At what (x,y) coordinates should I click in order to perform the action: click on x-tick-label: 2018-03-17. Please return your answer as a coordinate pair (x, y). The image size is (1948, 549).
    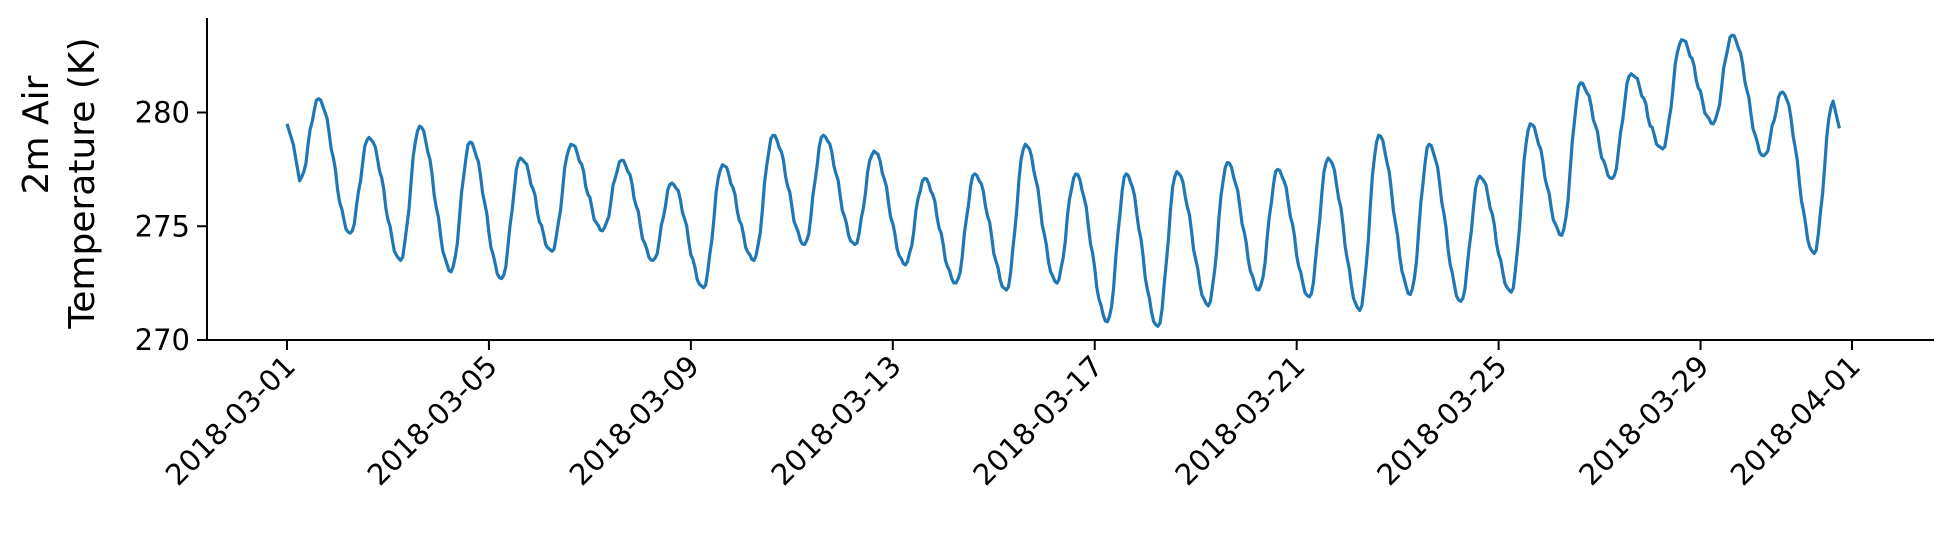
    Looking at the image, I should click on (1037, 420).